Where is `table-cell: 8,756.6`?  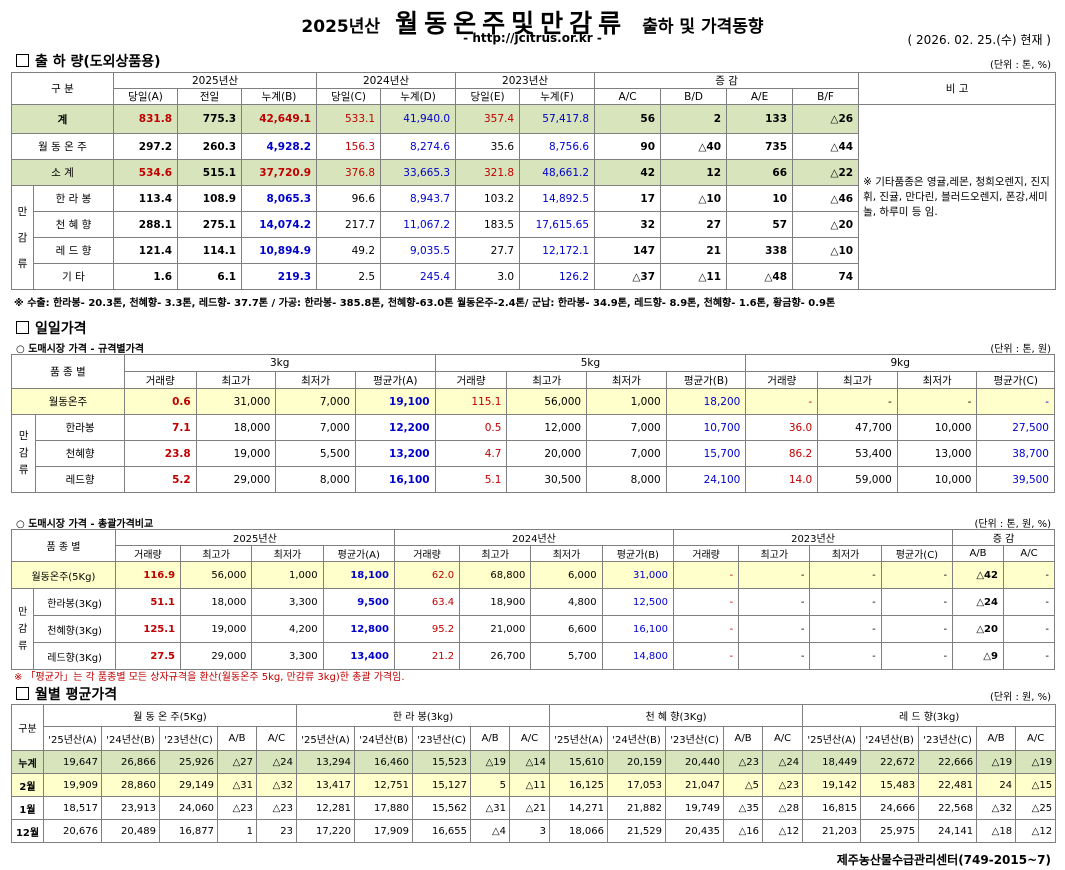
table-cell: 8,756.6 is located at coordinates (557, 146).